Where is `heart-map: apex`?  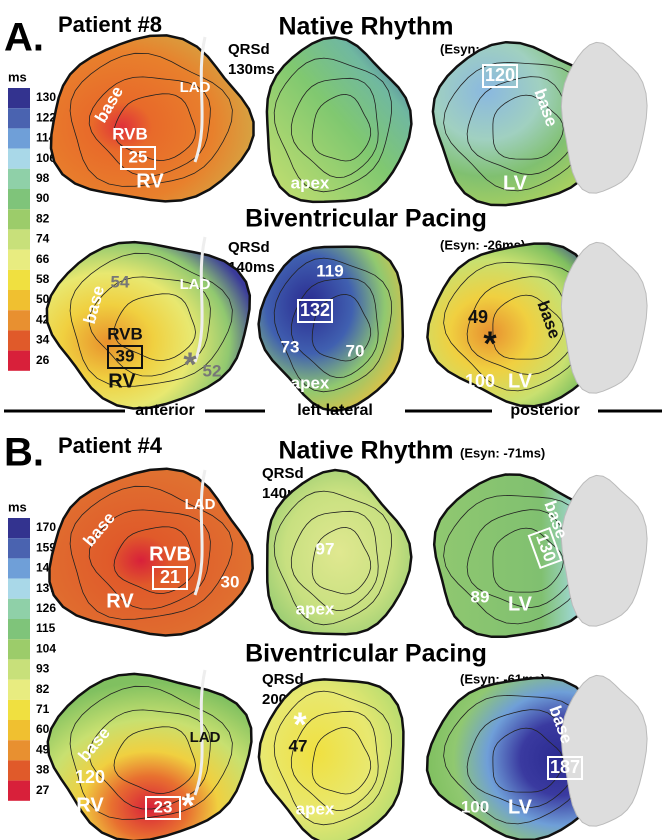
heart-map: apex is located at coordinates (339, 120).